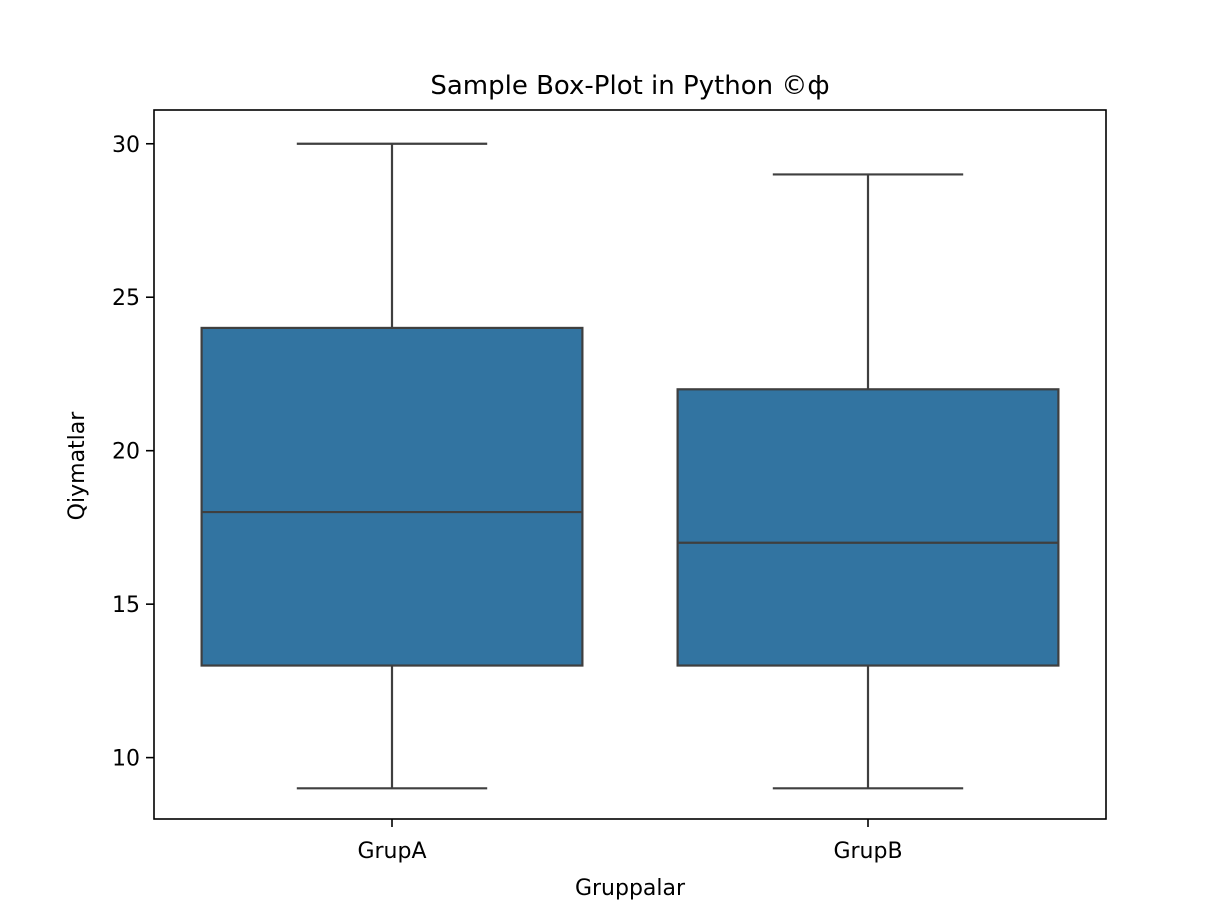  What do you see at coordinates (868, 527) in the screenshot?
I see `box-grupb` at bounding box center [868, 527].